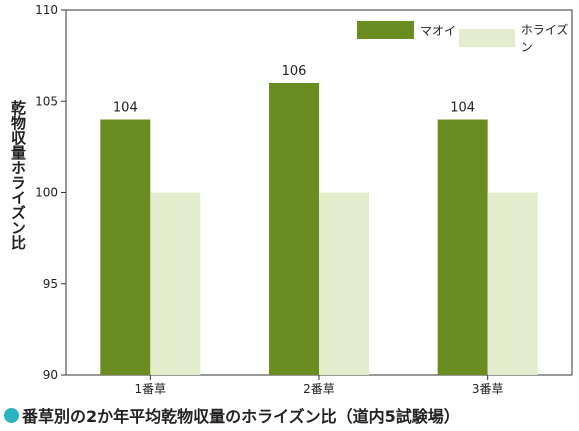 The width and height of the screenshot is (579, 431). I want to click on caption-text: 番草別の2か年平均乾物収量のホライズン比（道内5試験場）, so click(241, 416).